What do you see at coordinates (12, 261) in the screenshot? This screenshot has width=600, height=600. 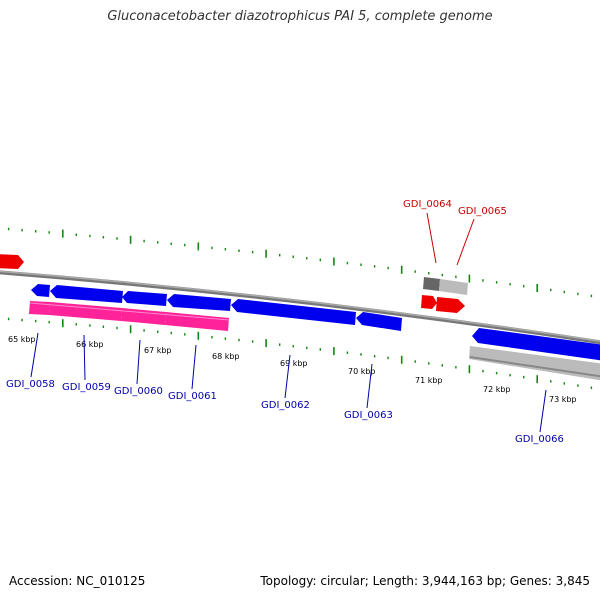 I see `forward-gene-left` at bounding box center [12, 261].